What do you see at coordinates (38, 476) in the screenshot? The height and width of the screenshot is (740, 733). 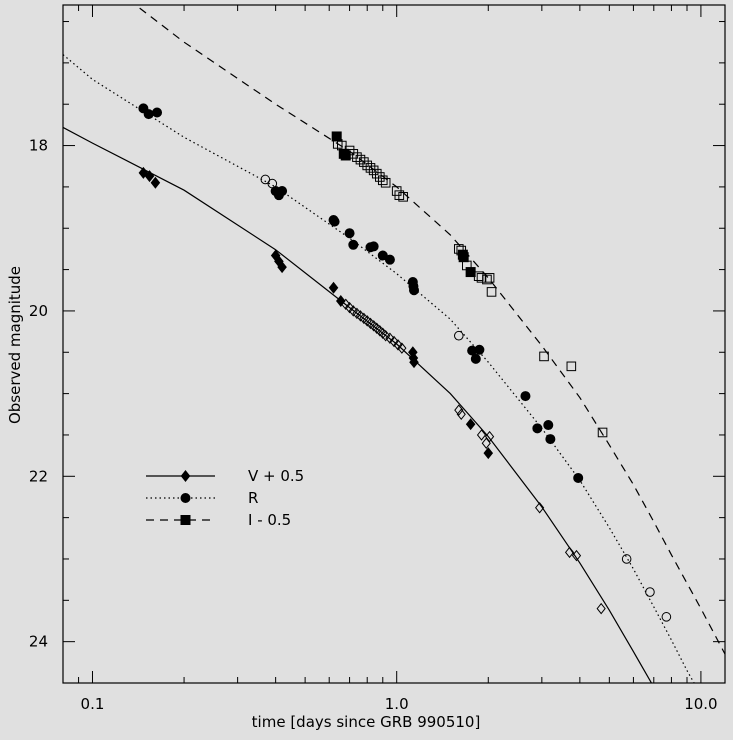 I see `y-tick-label: 22` at bounding box center [38, 476].